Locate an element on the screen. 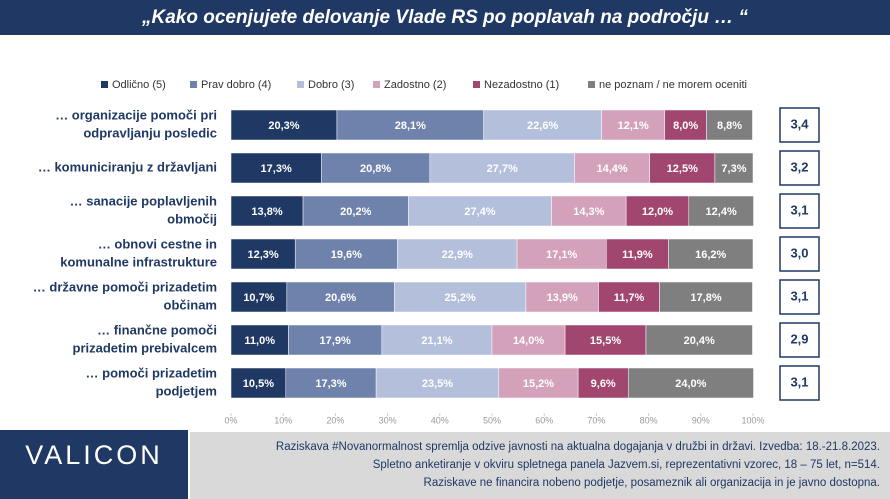  value-label: 12,3% is located at coordinates (263, 255).